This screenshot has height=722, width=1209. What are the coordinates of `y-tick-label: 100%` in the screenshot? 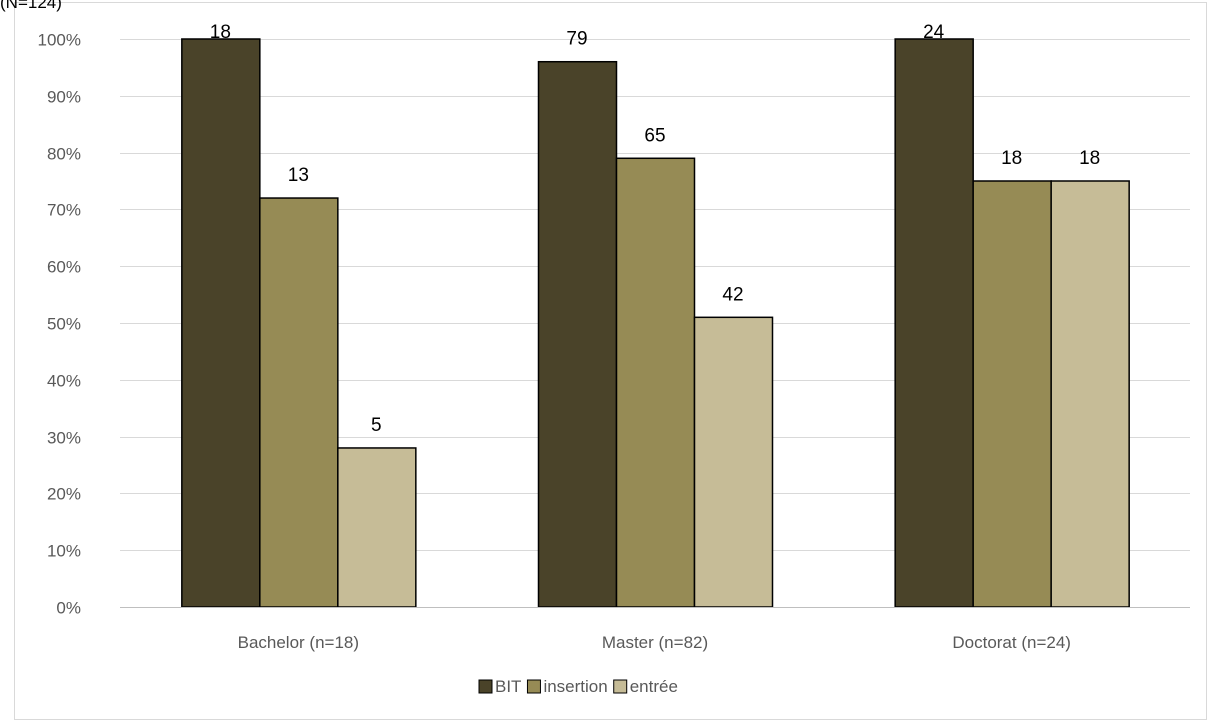 It's located at (59, 40).